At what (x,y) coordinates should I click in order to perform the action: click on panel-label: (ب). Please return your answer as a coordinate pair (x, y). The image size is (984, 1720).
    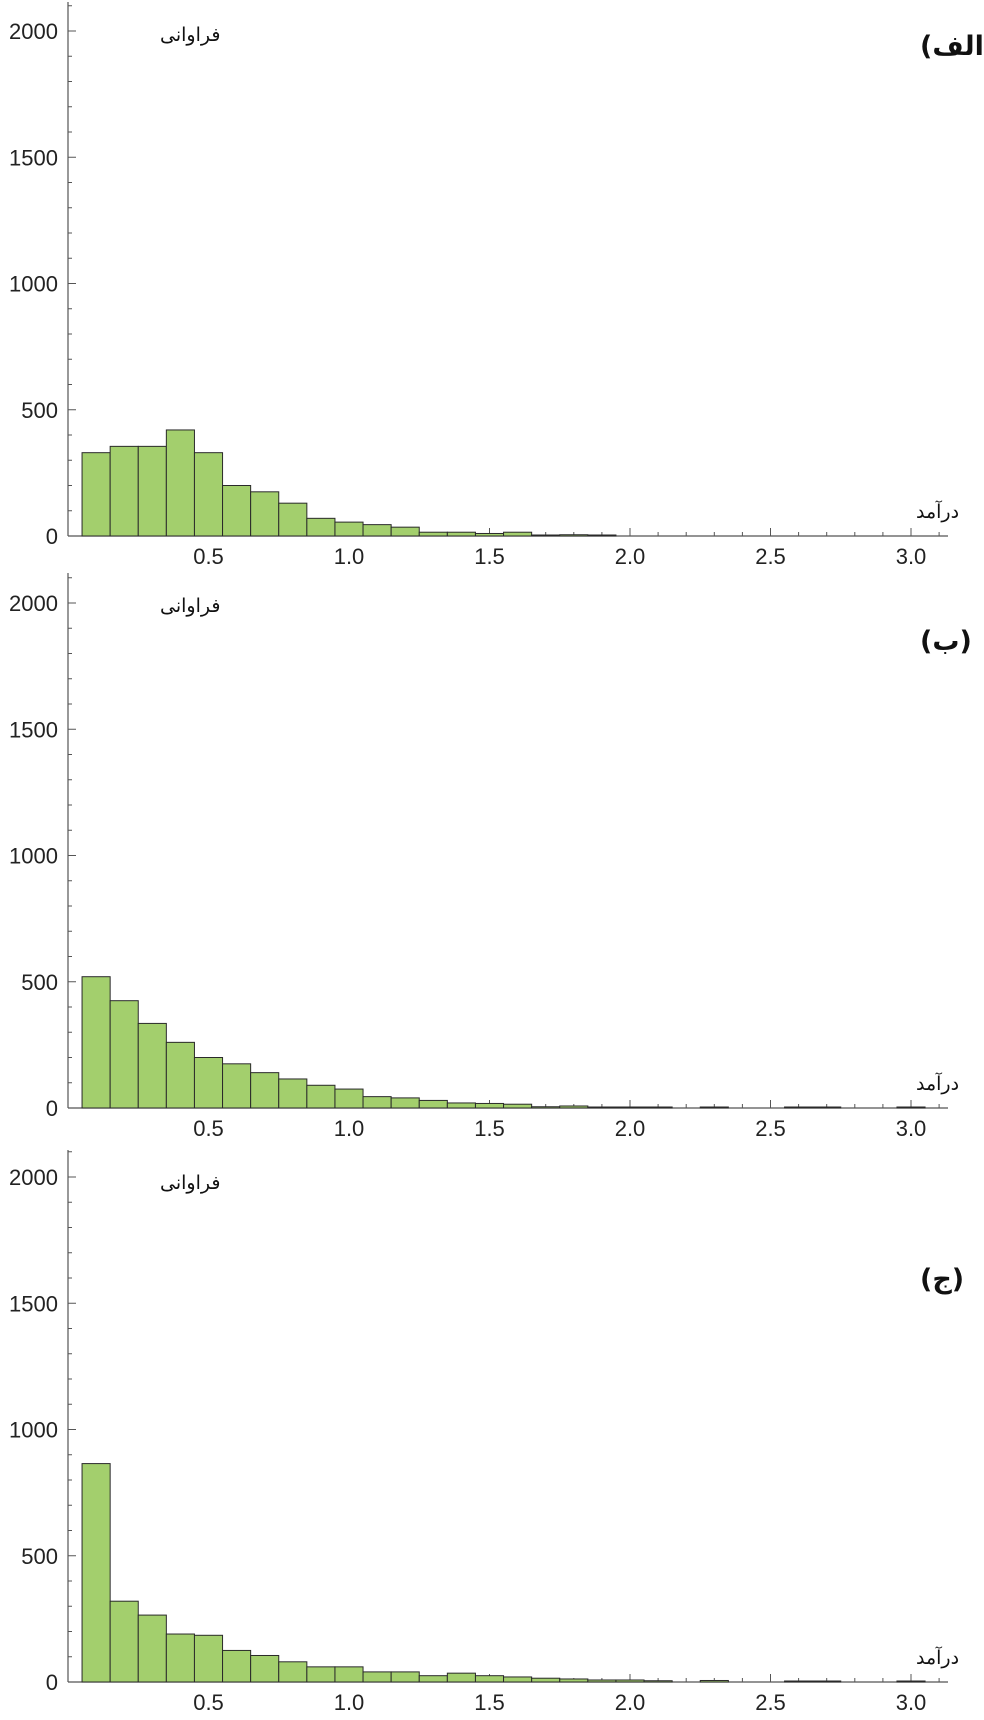
    Looking at the image, I should click on (946, 641).